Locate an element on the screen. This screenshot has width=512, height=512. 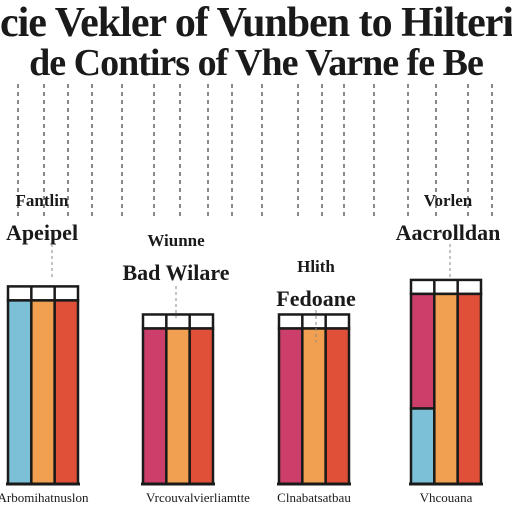
annotation-label: Vorlen is located at coordinates (448, 200).